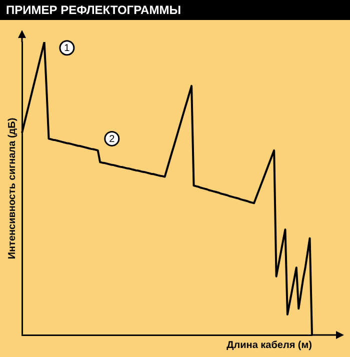 Image resolution: width=350 pixels, height=357 pixels. What do you see at coordinates (269, 345) in the screenshot?
I see `x-axis-title: Длина кабеля (м)` at bounding box center [269, 345].